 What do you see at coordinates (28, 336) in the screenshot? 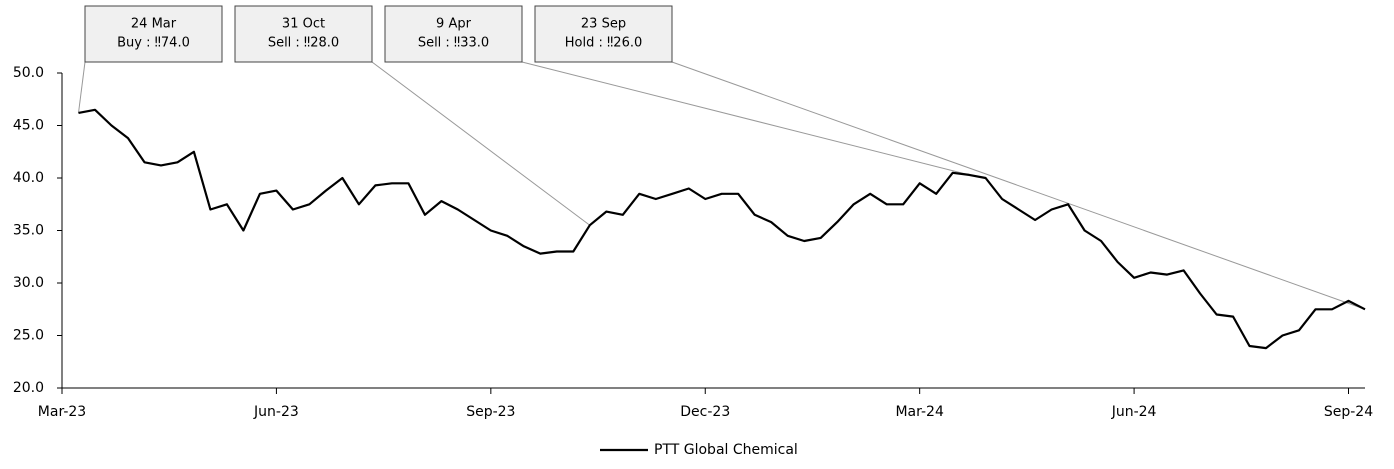
I see `y-tick-label: 25.0` at bounding box center [28, 336].